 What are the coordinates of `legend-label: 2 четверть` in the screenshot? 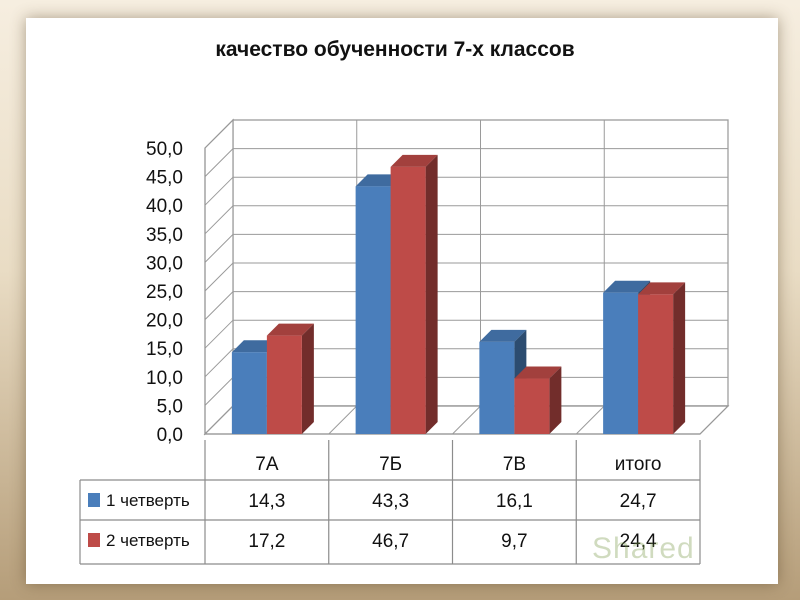 It's located at (148, 540).